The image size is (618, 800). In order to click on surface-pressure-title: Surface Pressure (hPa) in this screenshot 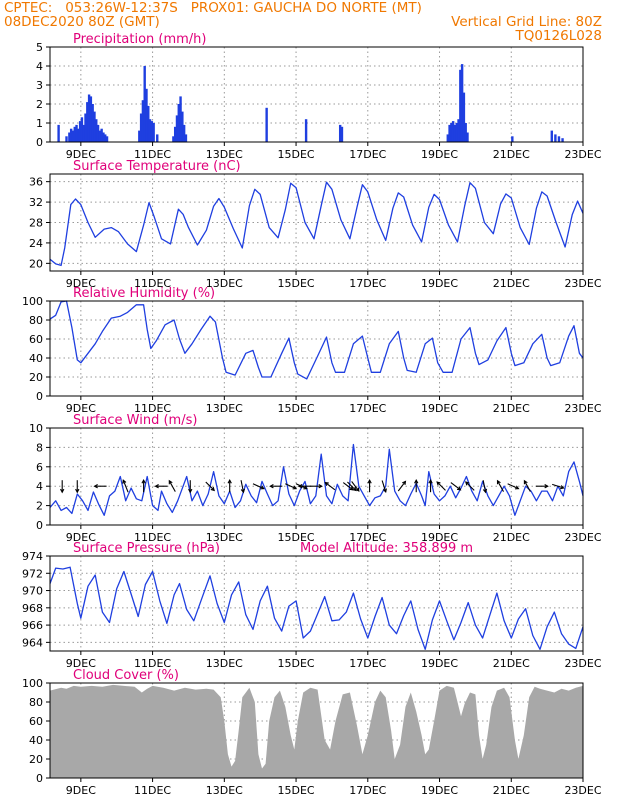, I will do `click(146, 548)`.